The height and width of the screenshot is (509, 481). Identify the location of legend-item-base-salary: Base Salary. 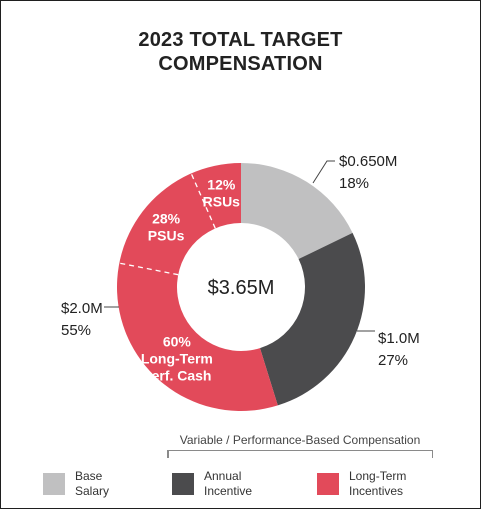
(76, 484).